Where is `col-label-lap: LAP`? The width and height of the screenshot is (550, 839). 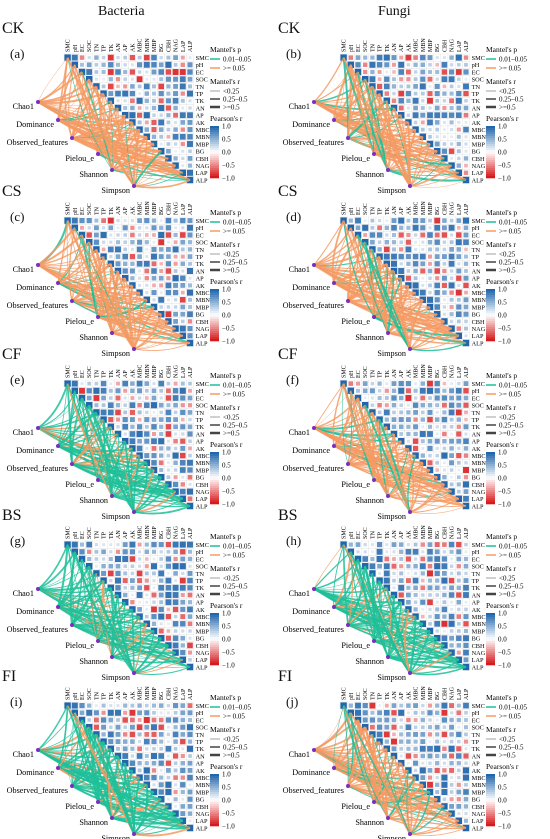 col-label-lap: LAP is located at coordinates (184, 694).